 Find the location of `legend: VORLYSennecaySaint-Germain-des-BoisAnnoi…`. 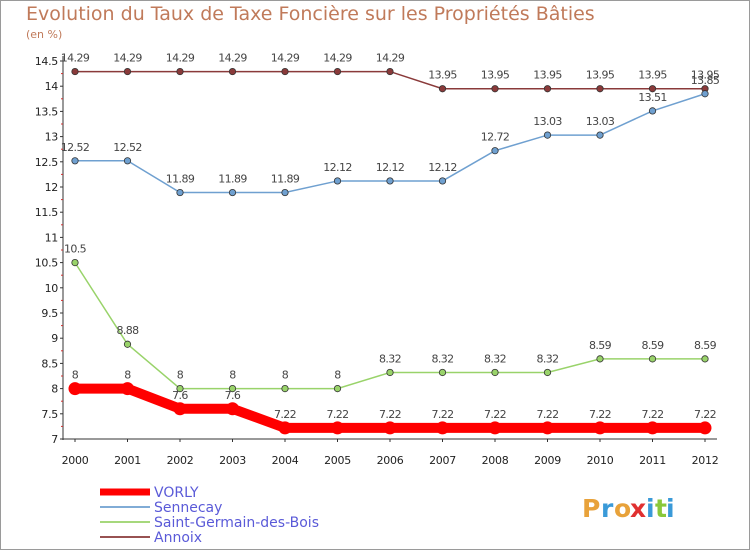

legend: VORLYSennecaySaint-Germain-des-BoisAnnoi… is located at coordinates (209, 515).